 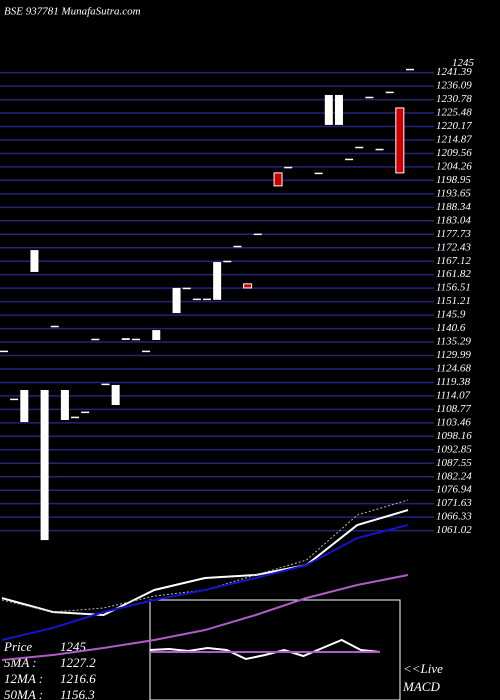 I want to click on y-tick-label: 1066.33, so click(x=454, y=517).